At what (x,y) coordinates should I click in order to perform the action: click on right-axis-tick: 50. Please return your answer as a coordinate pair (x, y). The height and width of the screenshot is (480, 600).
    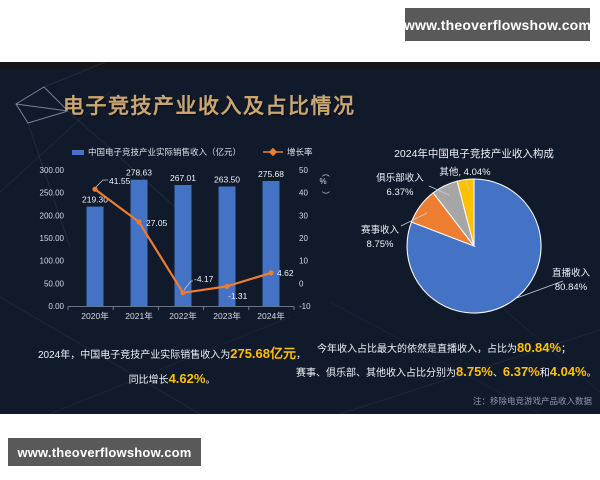
    Looking at the image, I should click on (303, 170).